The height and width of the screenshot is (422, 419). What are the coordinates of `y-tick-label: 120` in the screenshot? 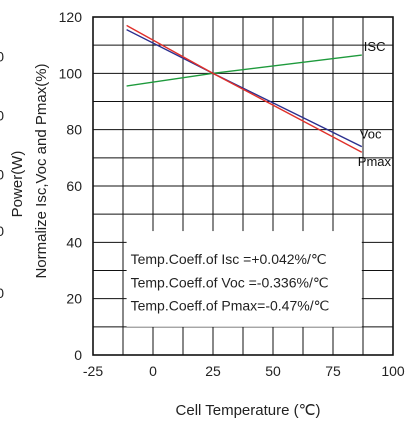 It's located at (71, 17).